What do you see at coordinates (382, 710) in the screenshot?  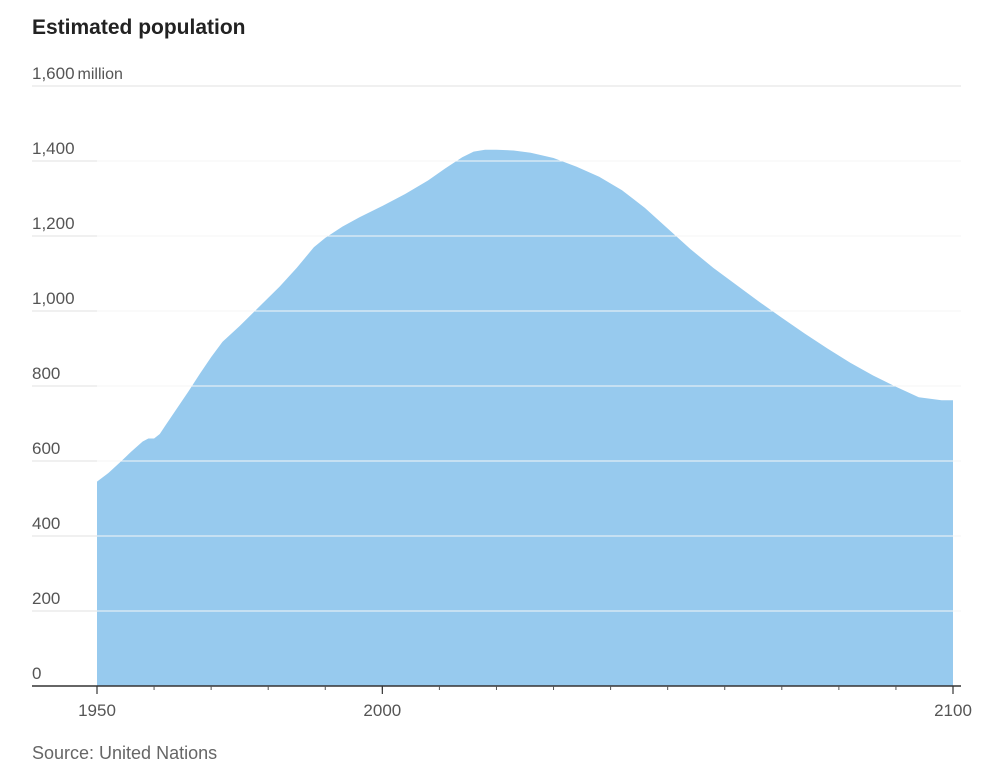 I see `x-tick-label-2000: 2000` at bounding box center [382, 710].